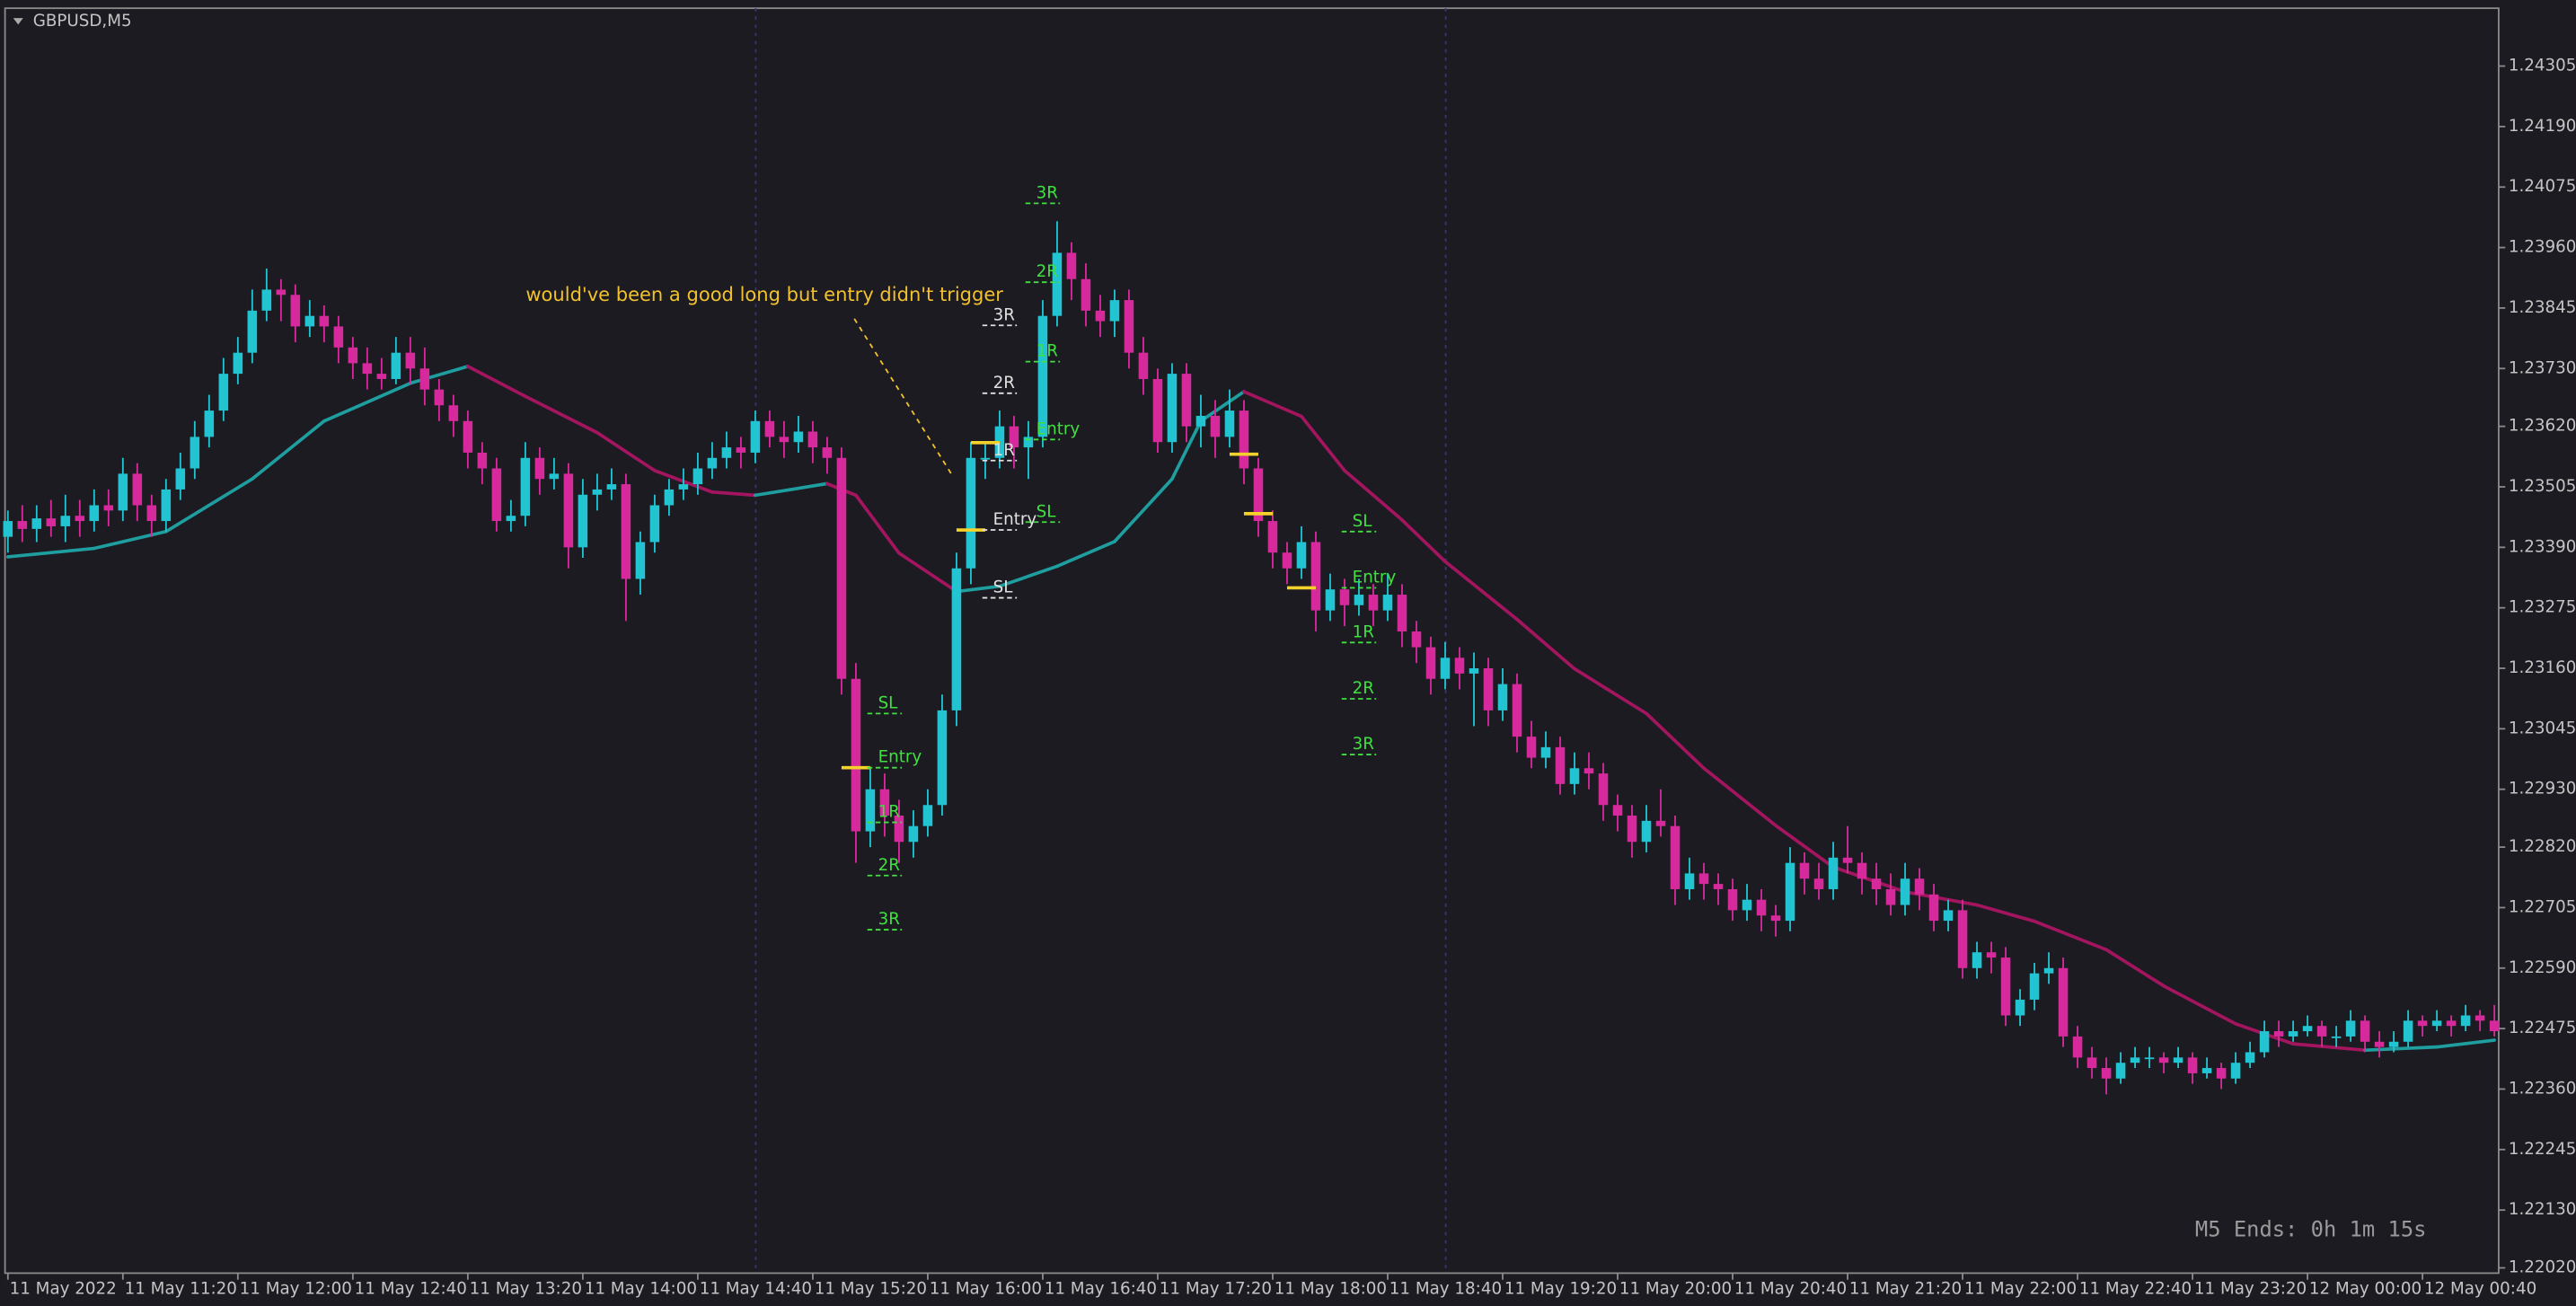  I want to click on x-tick-label: 11 May 12:40, so click(411, 1289).